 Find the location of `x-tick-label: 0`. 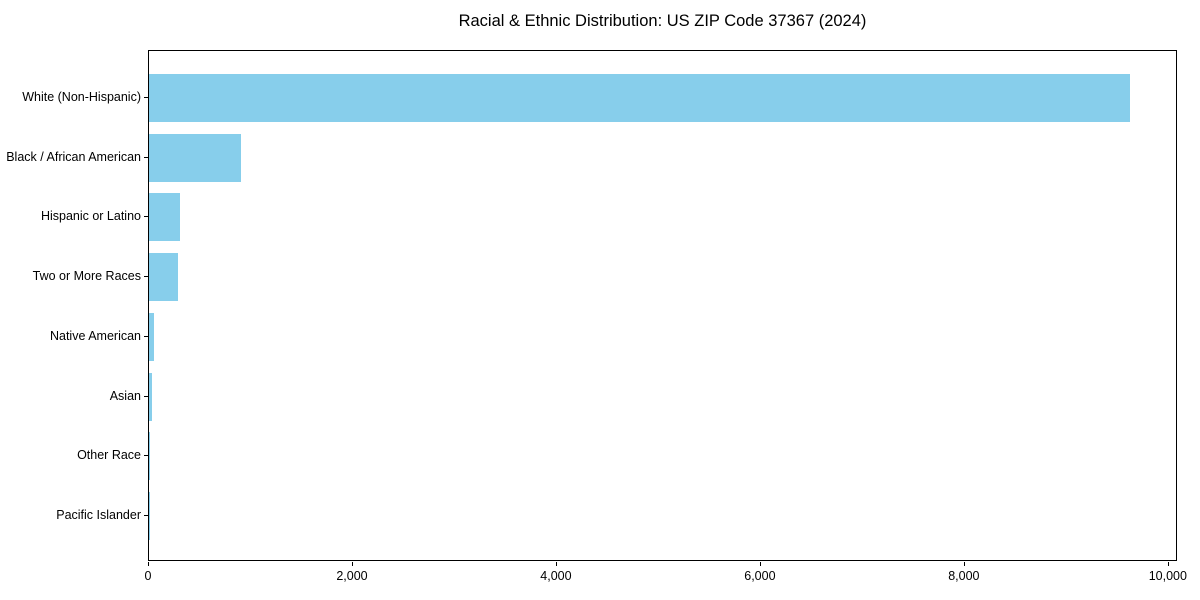

x-tick-label: 0 is located at coordinates (148, 576).